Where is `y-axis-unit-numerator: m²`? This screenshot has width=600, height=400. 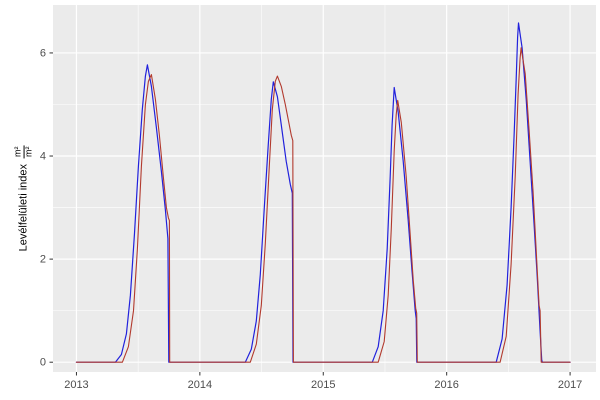 y-axis-unit-numerator: m² is located at coordinates (18, 151).